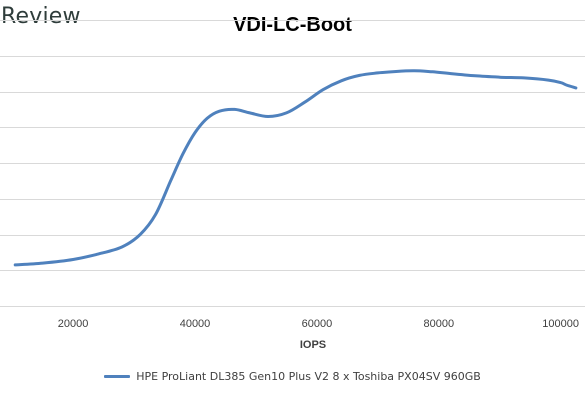 This screenshot has width=585, height=401. Describe the element at coordinates (195, 324) in the screenshot. I see `x-tick-label: 40000` at that location.